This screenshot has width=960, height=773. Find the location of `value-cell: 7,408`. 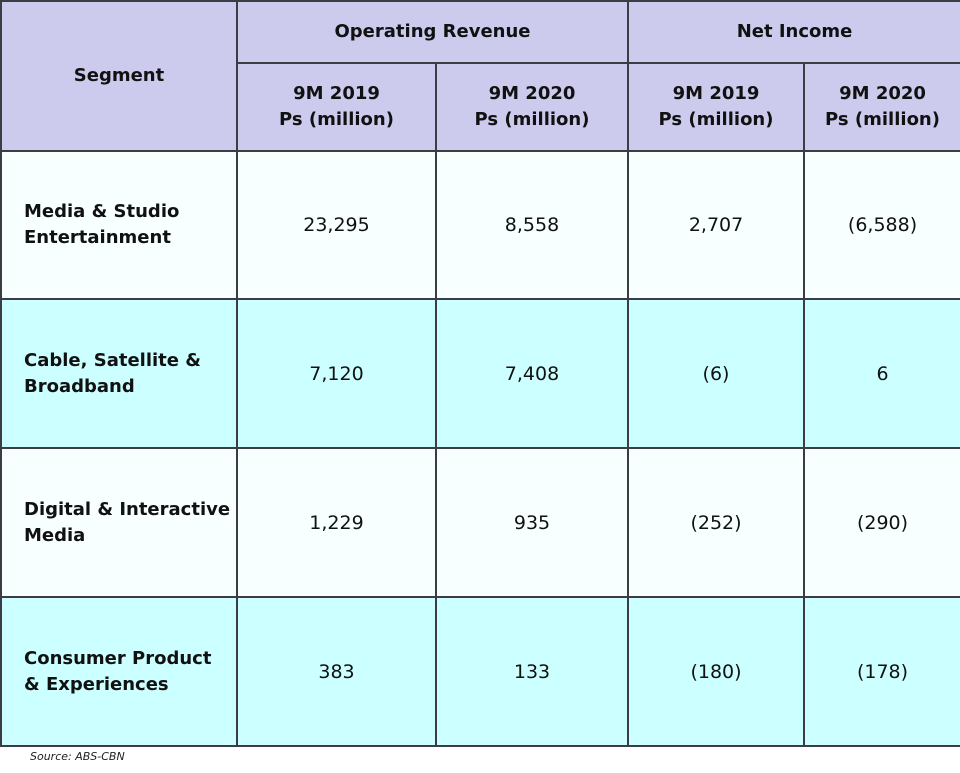

value-cell: 7,408 is located at coordinates (532, 373).